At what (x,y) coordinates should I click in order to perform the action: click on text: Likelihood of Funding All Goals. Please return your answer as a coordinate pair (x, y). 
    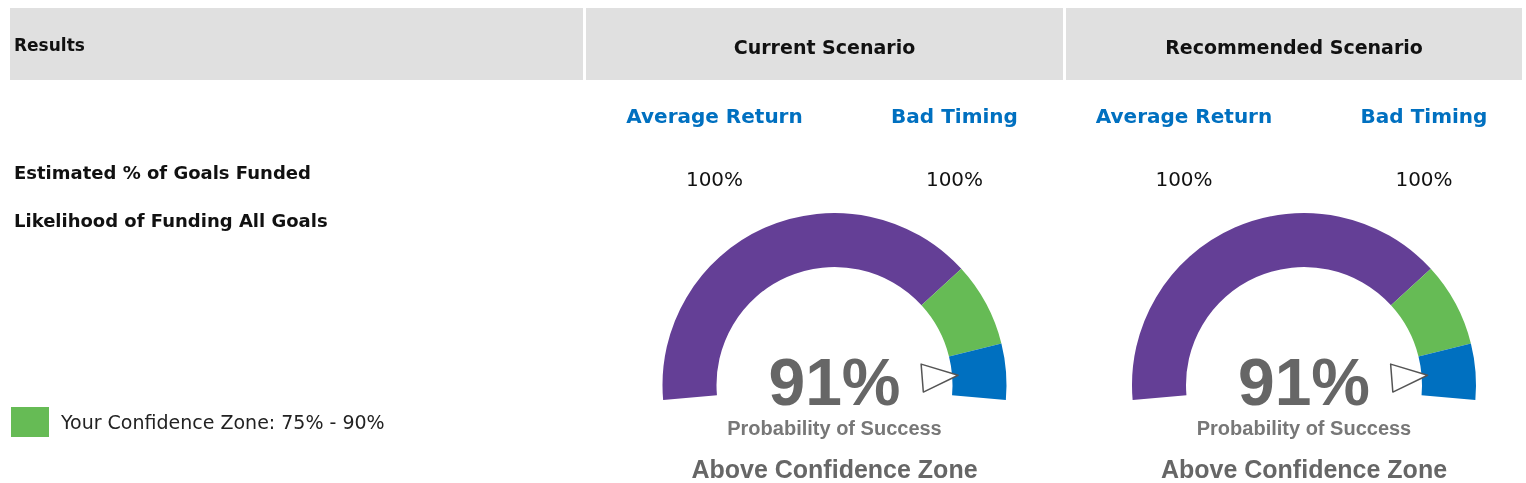
    Looking at the image, I should click on (171, 220).